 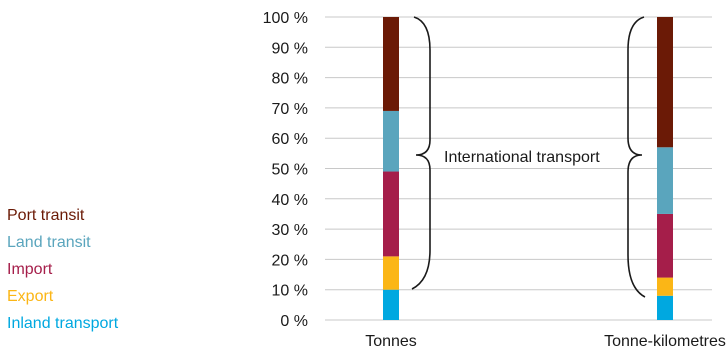 What do you see at coordinates (290, 48) in the screenshot?
I see `y-tick-label: 90 %` at bounding box center [290, 48].